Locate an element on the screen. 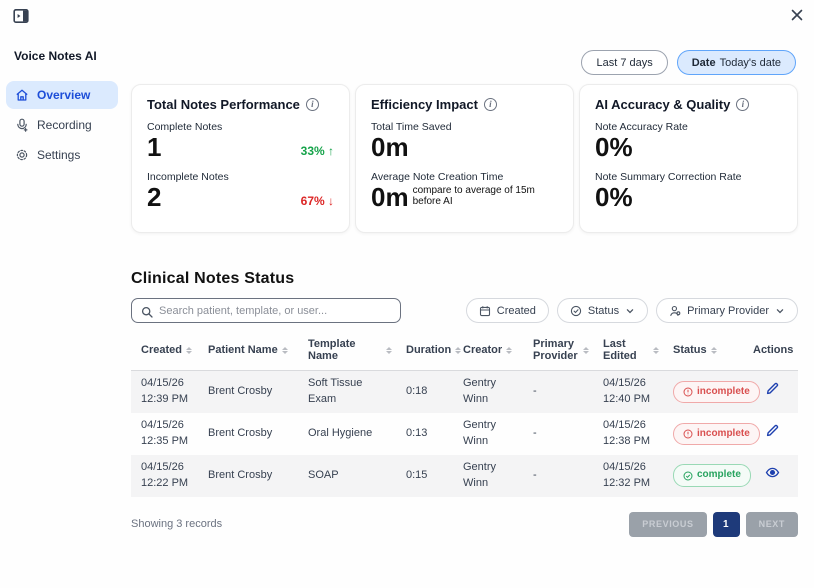 The height and width of the screenshot is (588, 814). next-page-button: NEXT is located at coordinates (771, 524).